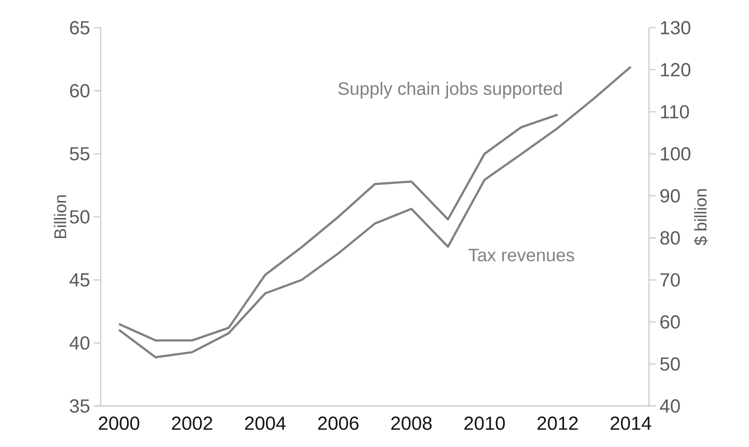 The width and height of the screenshot is (749, 447). I want to click on y-tick-label: 40, so click(80, 343).